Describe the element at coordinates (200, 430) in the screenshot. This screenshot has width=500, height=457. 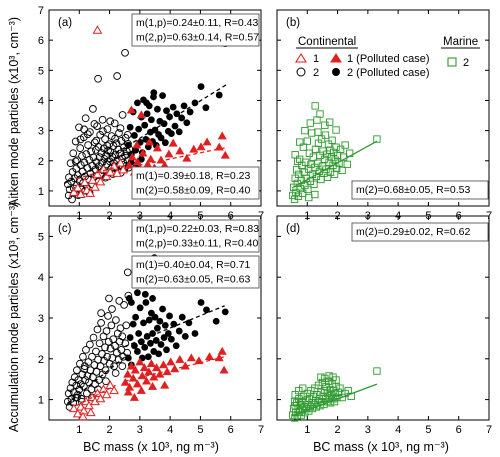
I see `x-tick-label: 5` at that location.